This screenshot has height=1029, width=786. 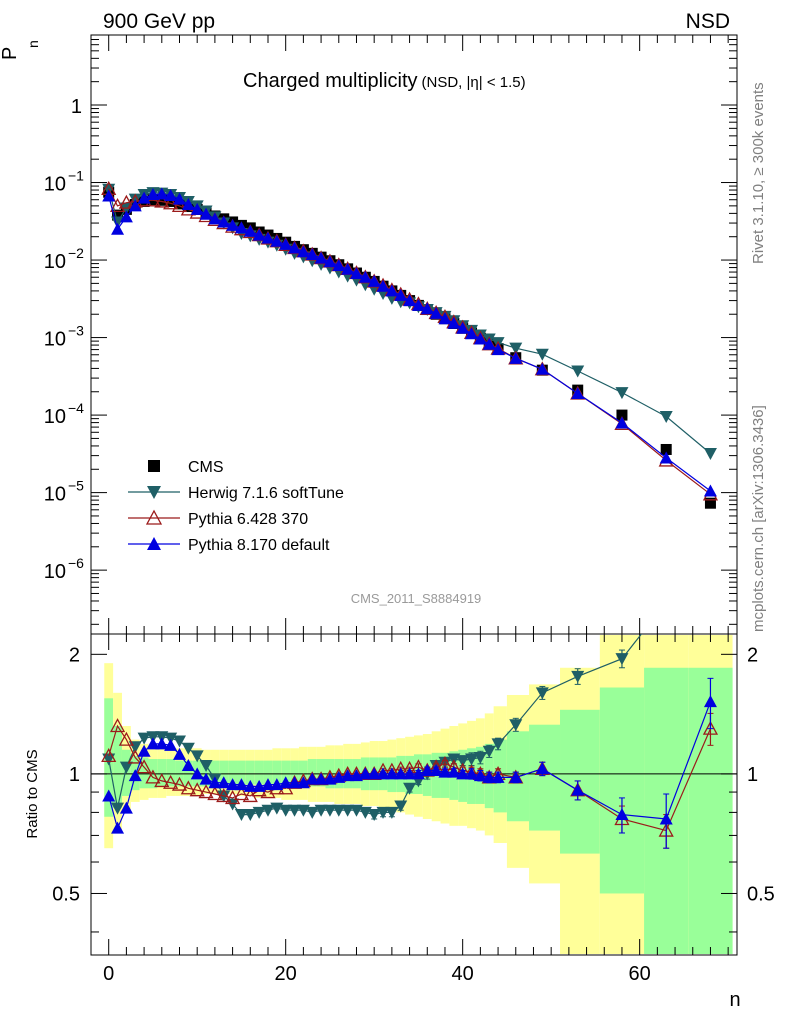 I want to click on process-label: NSD, so click(x=708, y=21).